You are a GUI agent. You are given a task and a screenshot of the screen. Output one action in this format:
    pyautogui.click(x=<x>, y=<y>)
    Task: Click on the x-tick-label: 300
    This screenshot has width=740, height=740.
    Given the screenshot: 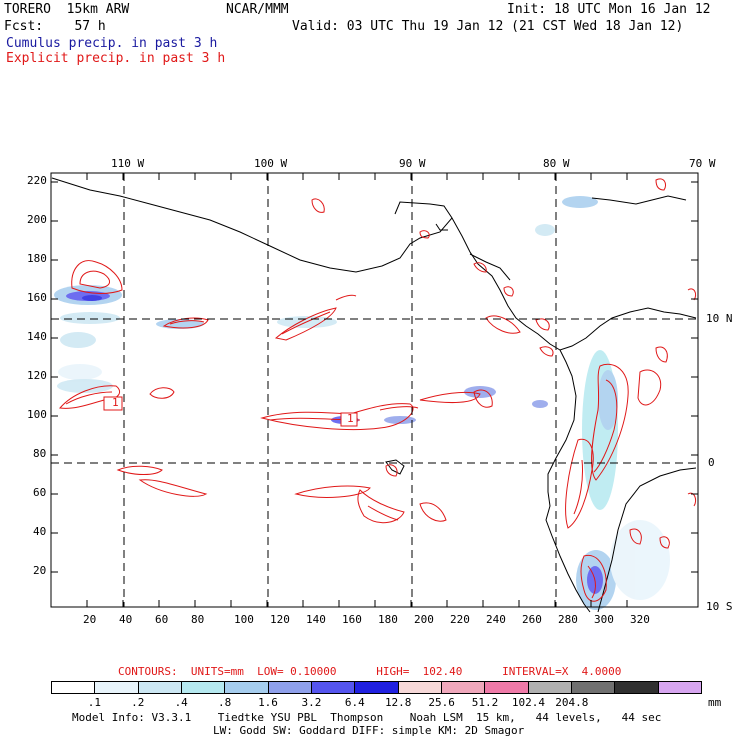 What is the action you would take?
    pyautogui.click(x=604, y=619)
    